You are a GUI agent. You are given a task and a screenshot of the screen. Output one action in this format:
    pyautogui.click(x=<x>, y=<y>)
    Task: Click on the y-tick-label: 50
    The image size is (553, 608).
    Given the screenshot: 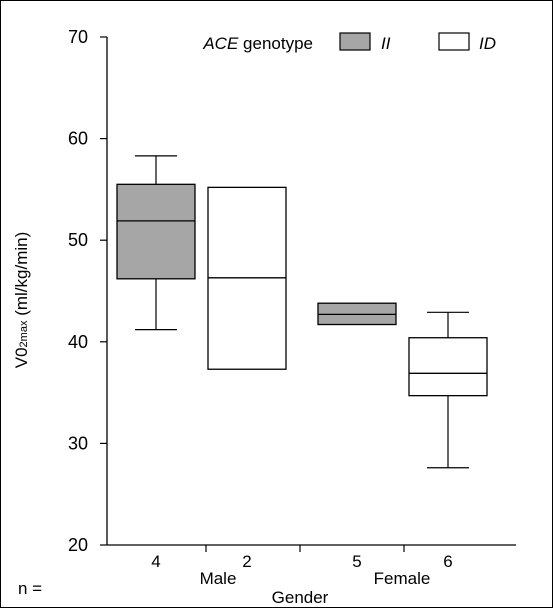 What is the action you would take?
    pyautogui.click(x=78, y=240)
    